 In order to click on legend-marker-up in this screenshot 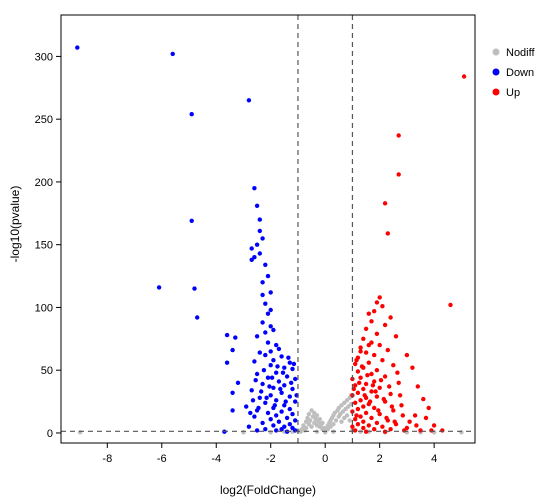, I will do `click(496, 92)`.